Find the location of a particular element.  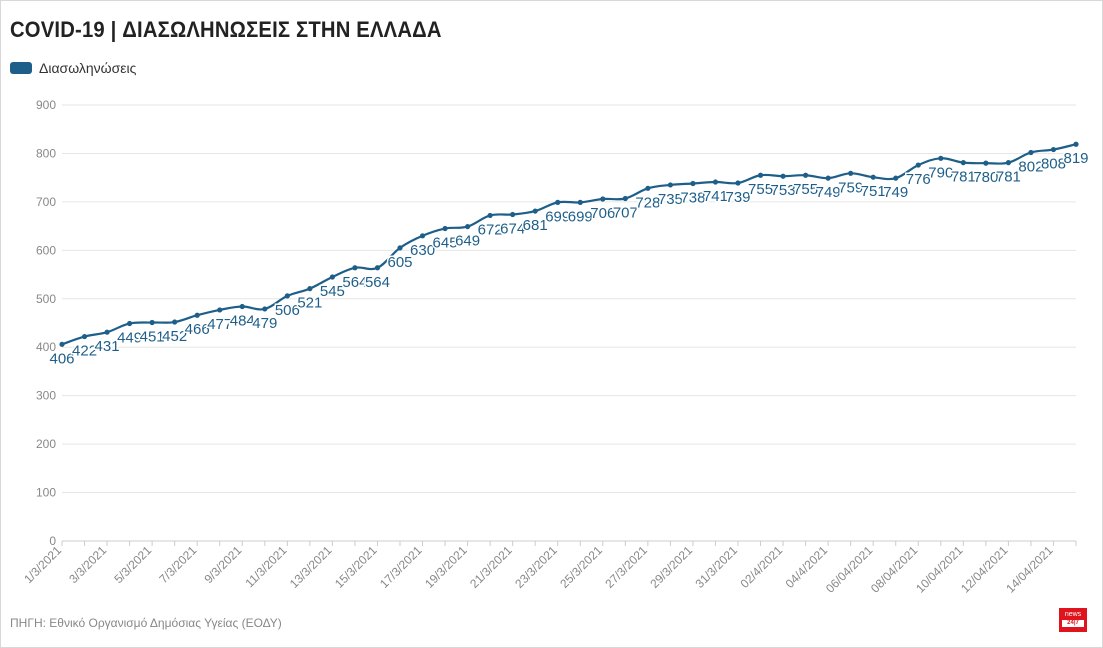

data-label: 802 is located at coordinates (1030, 166).